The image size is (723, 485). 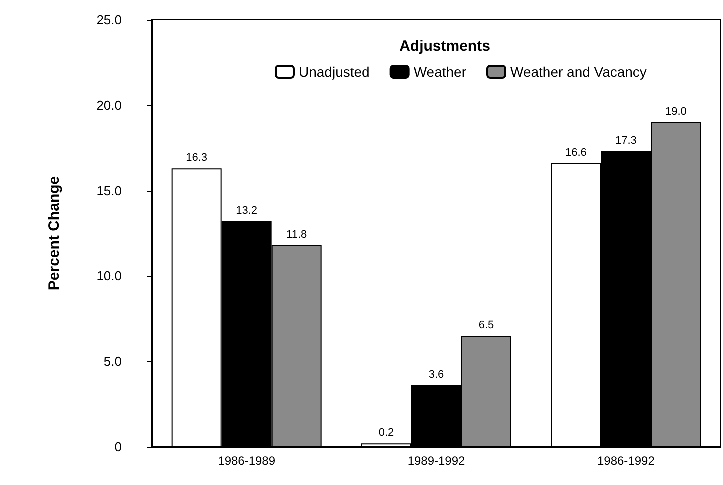 What do you see at coordinates (334, 72) in the screenshot?
I see `legend-label: Unadjusted` at bounding box center [334, 72].